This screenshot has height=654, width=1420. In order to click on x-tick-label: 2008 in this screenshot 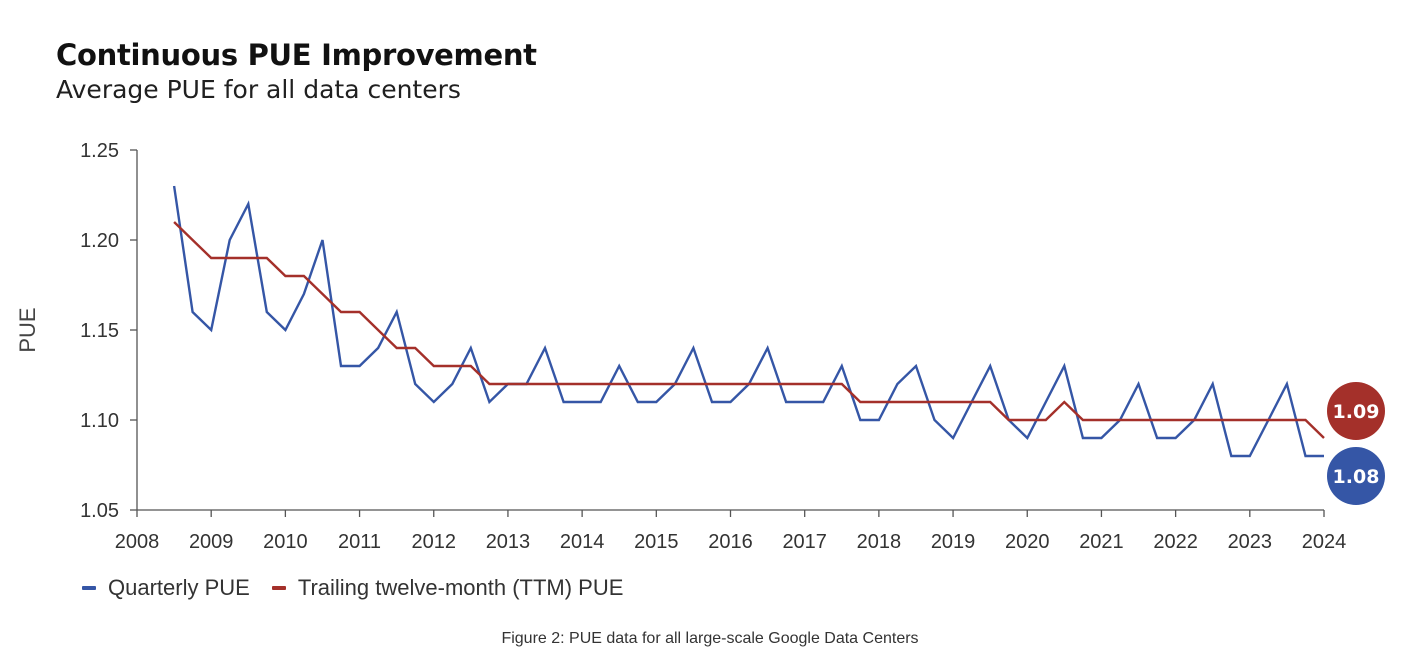, I will do `click(137, 542)`.